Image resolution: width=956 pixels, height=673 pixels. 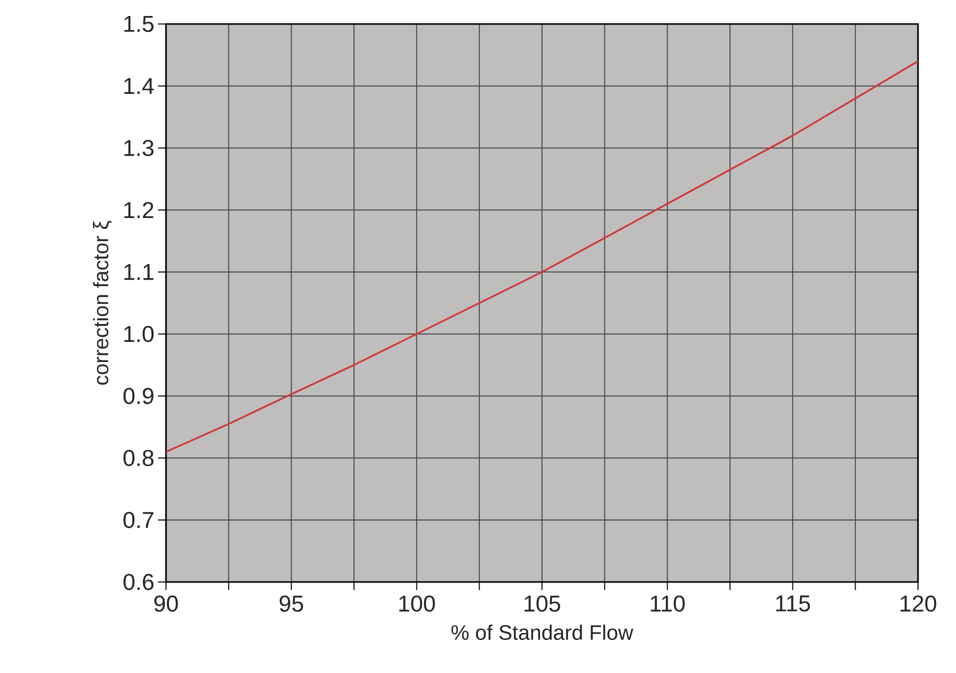 I want to click on y-tick-label: 1.4, so click(x=139, y=86).